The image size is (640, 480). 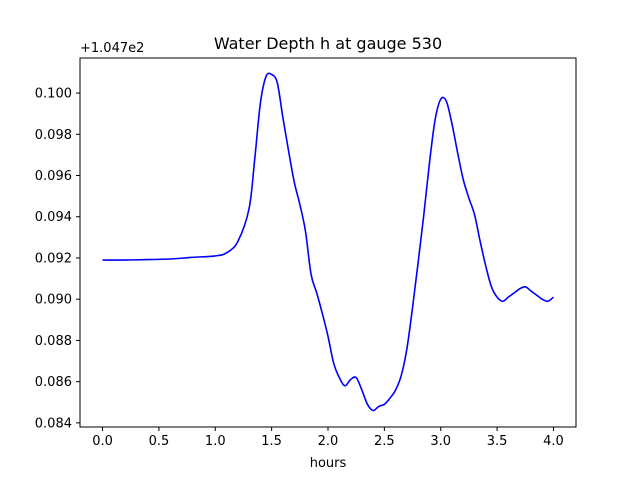 I want to click on x-tick-label: 4.0, so click(x=553, y=441).